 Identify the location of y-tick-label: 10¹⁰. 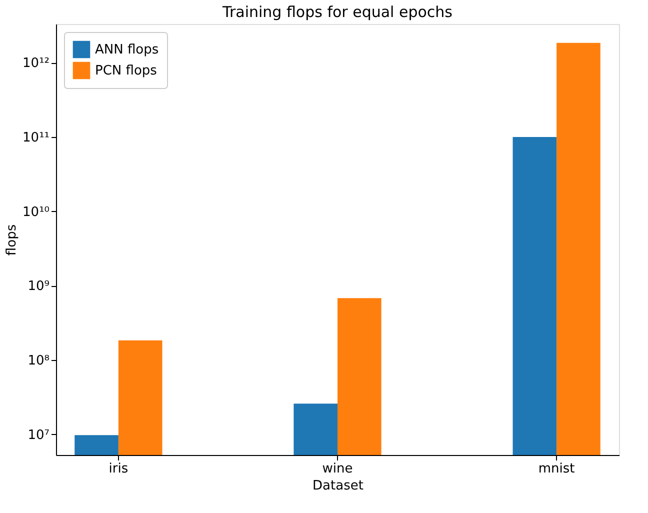
(36, 212).